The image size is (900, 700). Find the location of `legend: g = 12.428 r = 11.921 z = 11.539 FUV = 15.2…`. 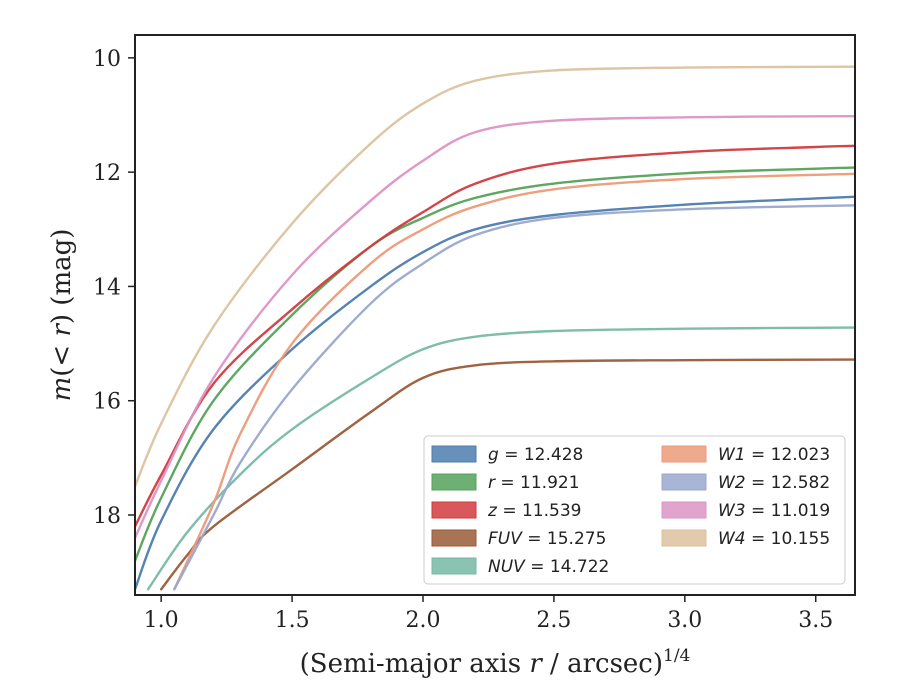

legend: g = 12.428 r = 11.921 z = 11.539 FUV = 15.2… is located at coordinates (634, 510).